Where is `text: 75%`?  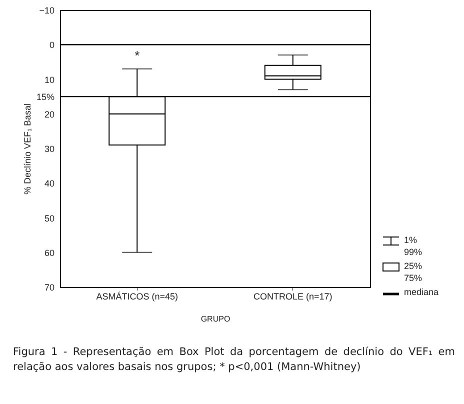 text: 75% is located at coordinates (413, 278).